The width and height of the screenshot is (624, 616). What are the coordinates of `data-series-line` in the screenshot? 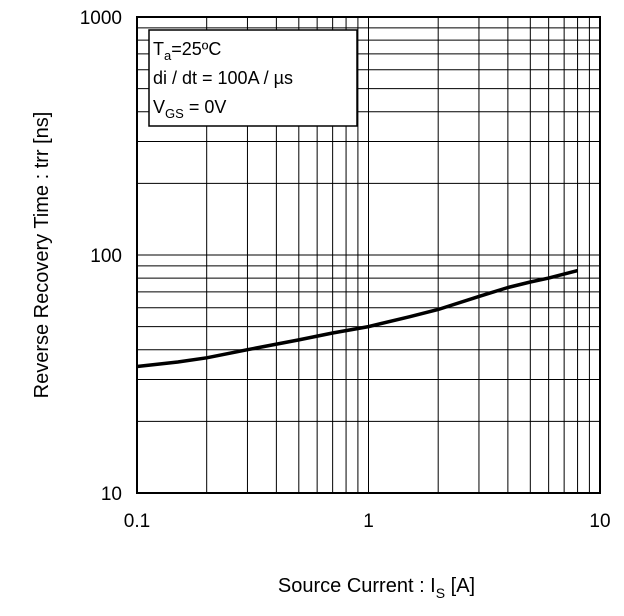 It's located at (357, 318).